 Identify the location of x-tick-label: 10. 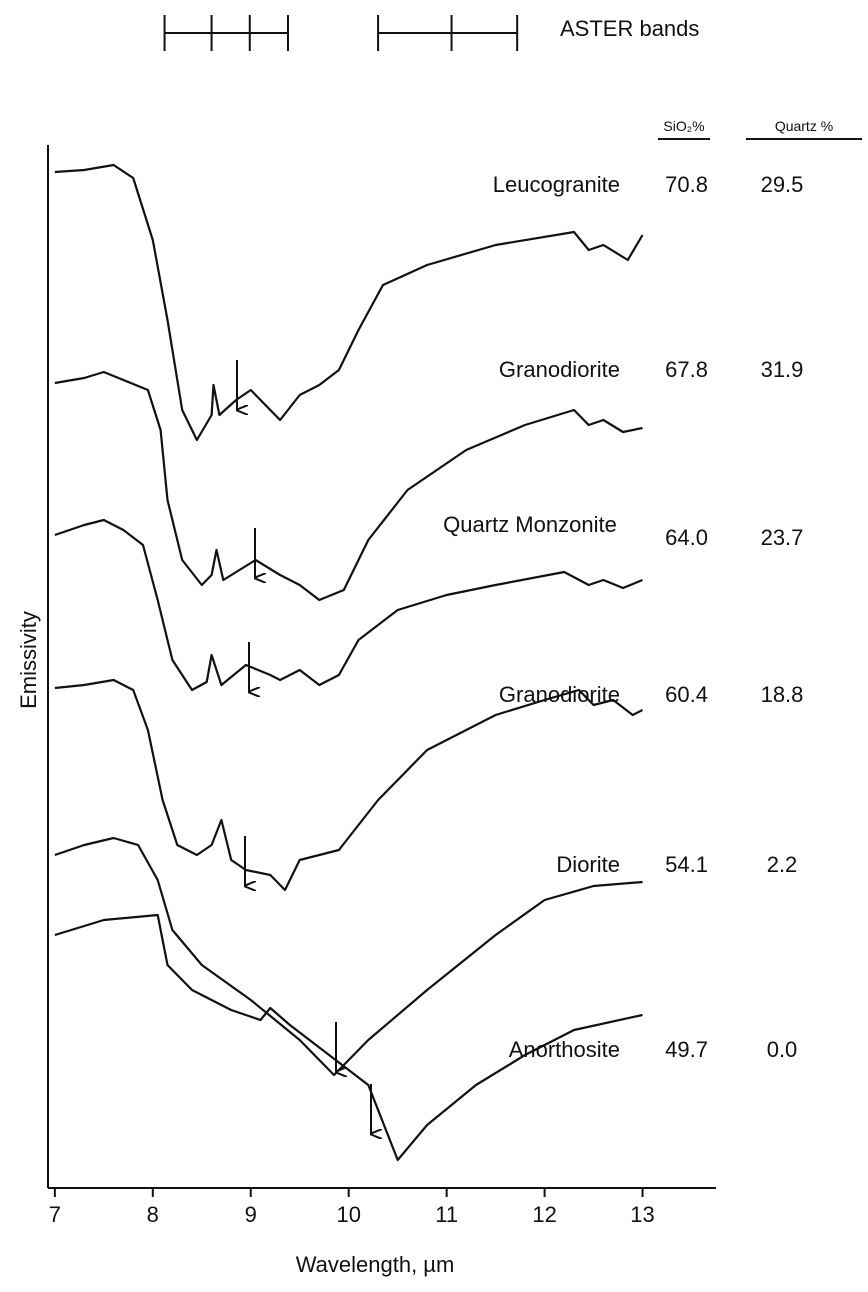
(348, 1214).